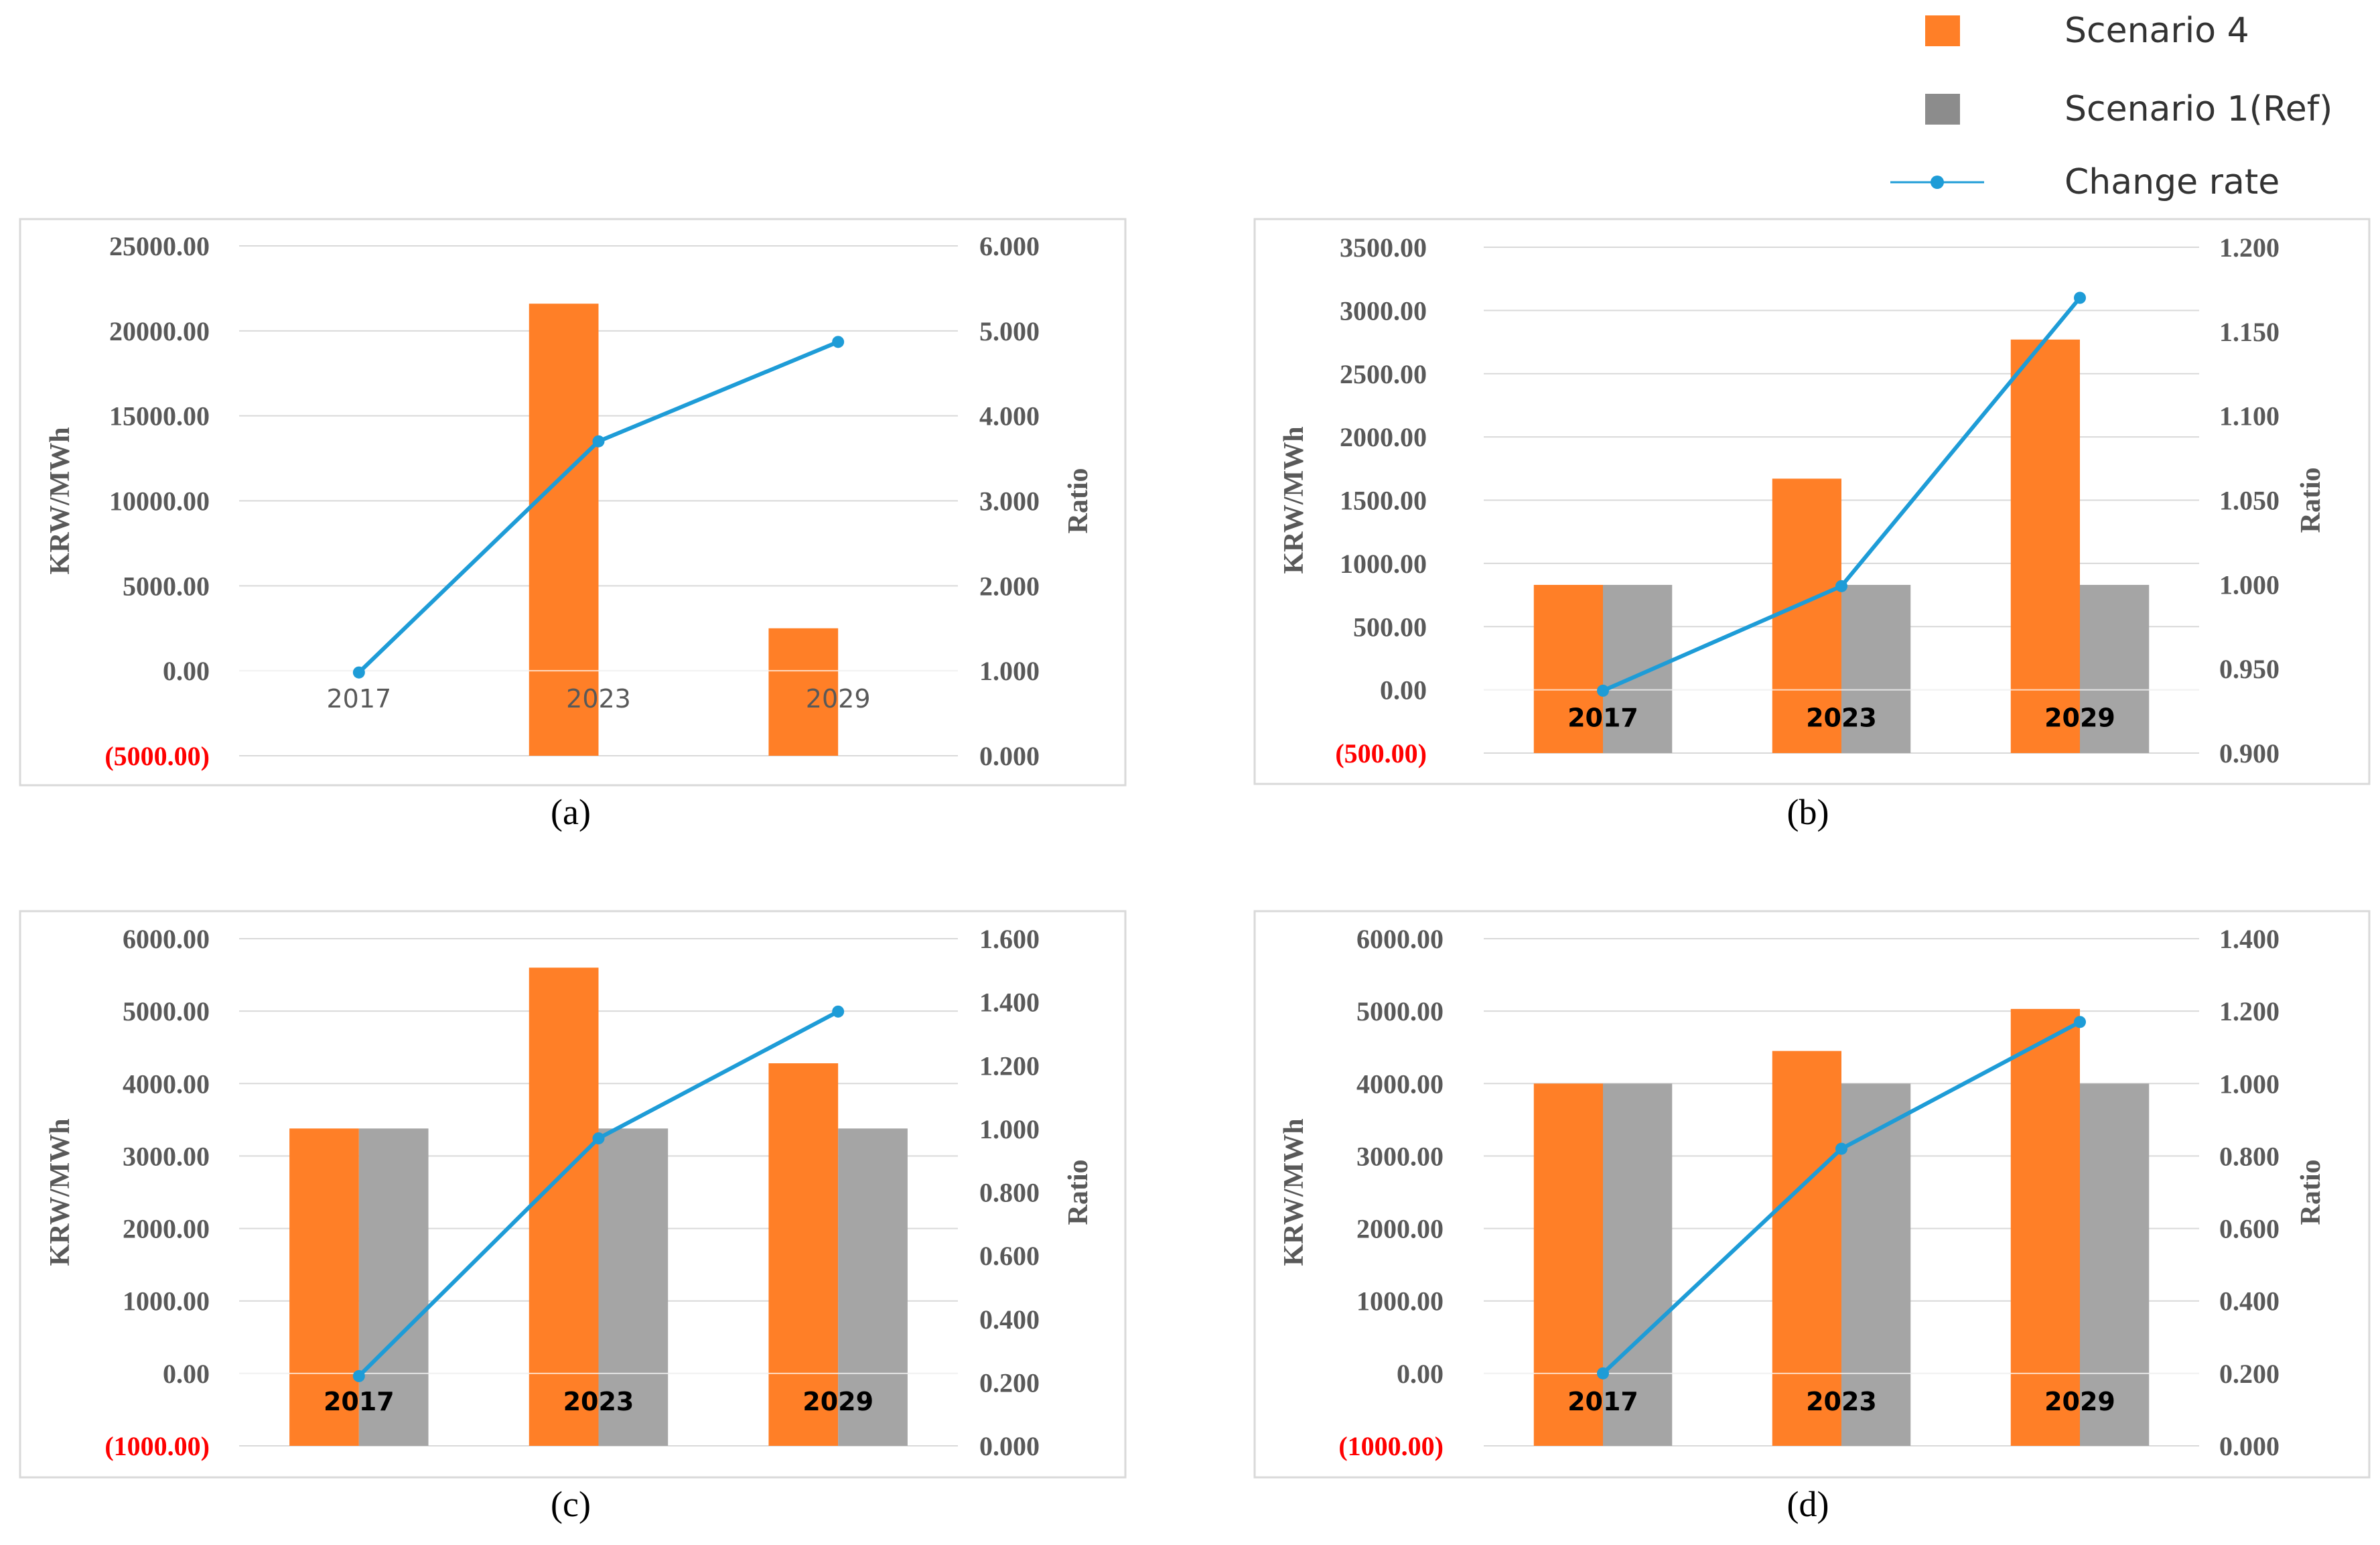  I want to click on y2-tick-label: 0.900, so click(2250, 753).